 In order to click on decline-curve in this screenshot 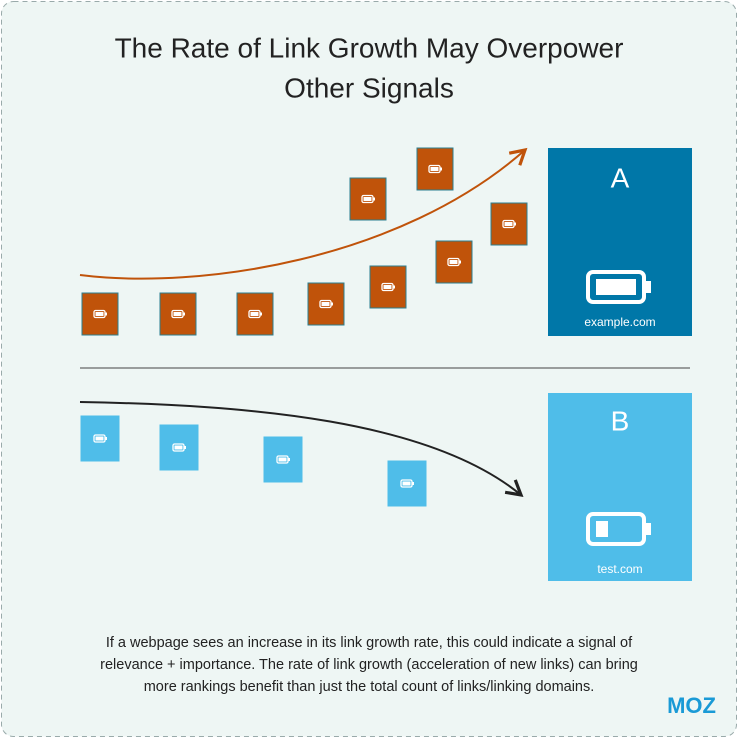, I will do `click(301, 449)`.